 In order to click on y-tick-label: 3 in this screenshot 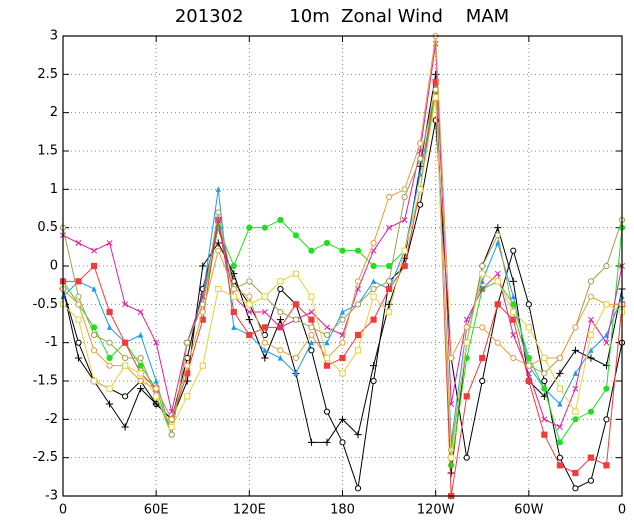, I will do `click(54, 36)`.